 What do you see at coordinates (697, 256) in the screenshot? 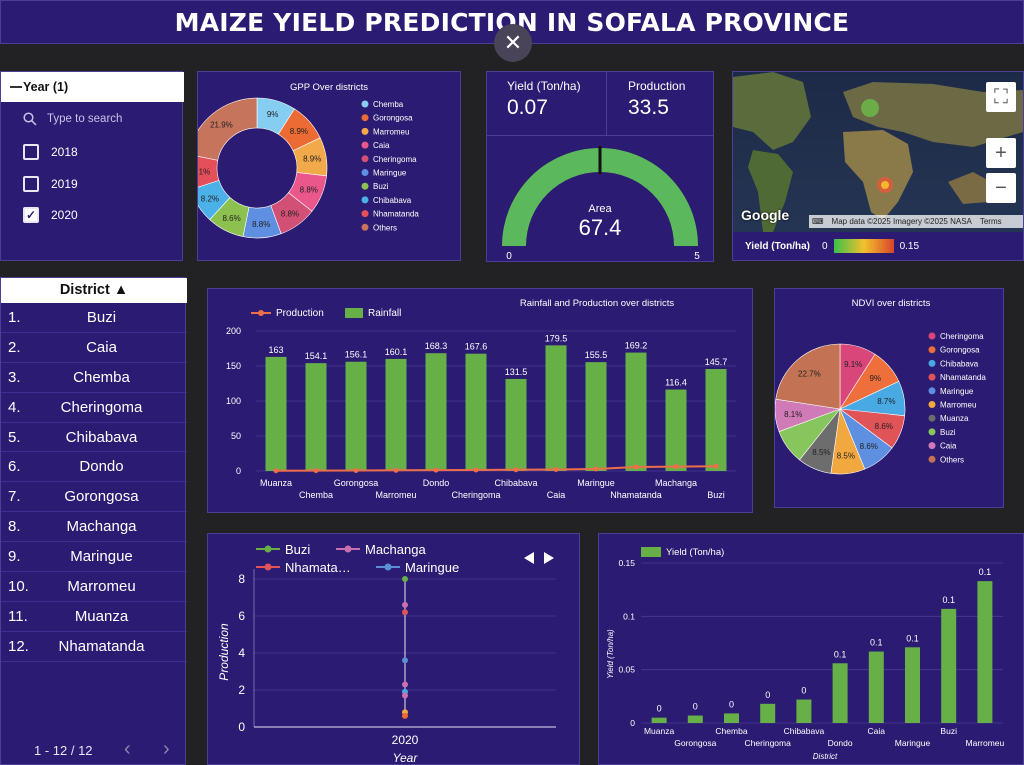
I see `gauge-max-label: 5` at bounding box center [697, 256].